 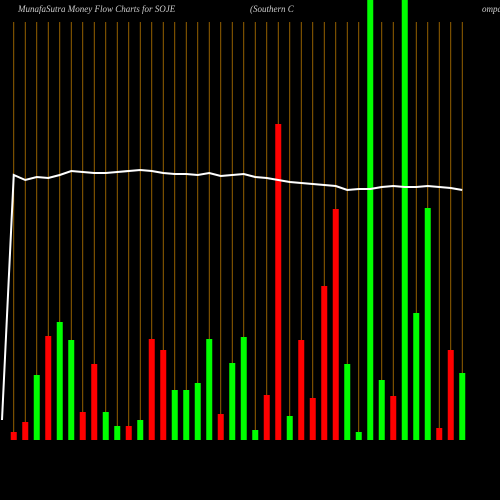 I want to click on chart-title: MunafaSutra Money Flow Charts for SOJE, so click(x=96, y=9).